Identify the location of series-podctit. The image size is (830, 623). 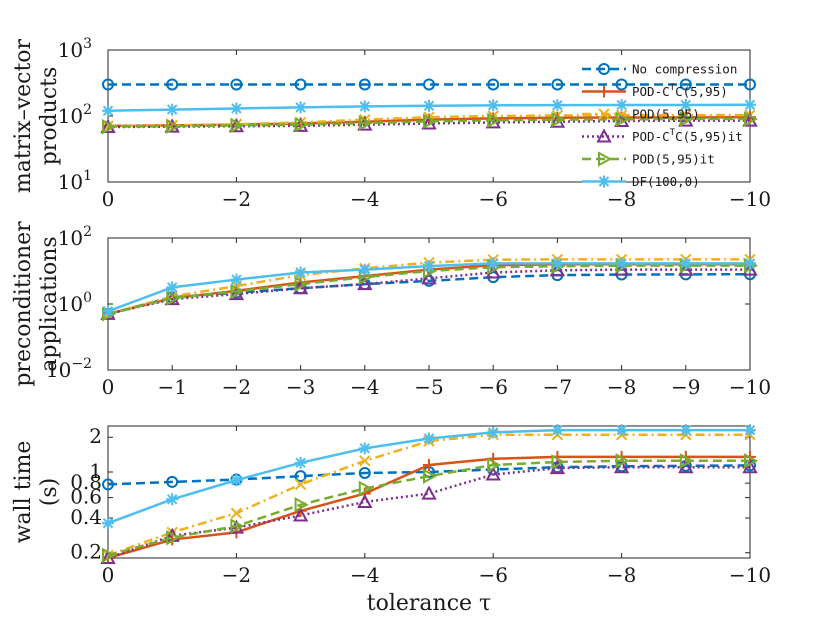
(429, 290).